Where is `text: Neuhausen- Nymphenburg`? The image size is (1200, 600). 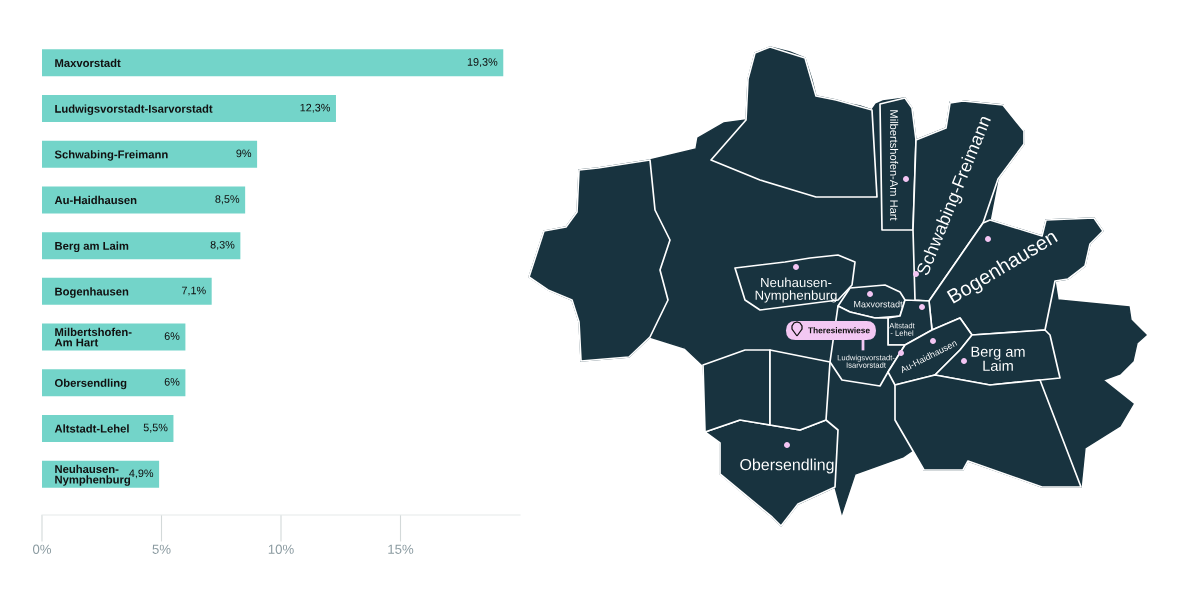
text: Neuhausen- Nymphenburg is located at coordinates (796, 290).